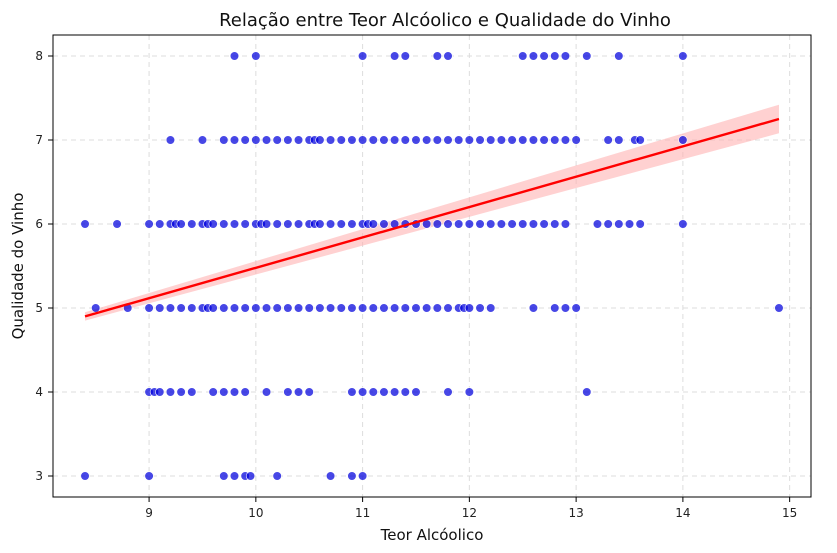 Image resolution: width=837 pixels, height=553 pixels. I want to click on y-axis-label: Qualidade do Vinho, so click(18, 266).